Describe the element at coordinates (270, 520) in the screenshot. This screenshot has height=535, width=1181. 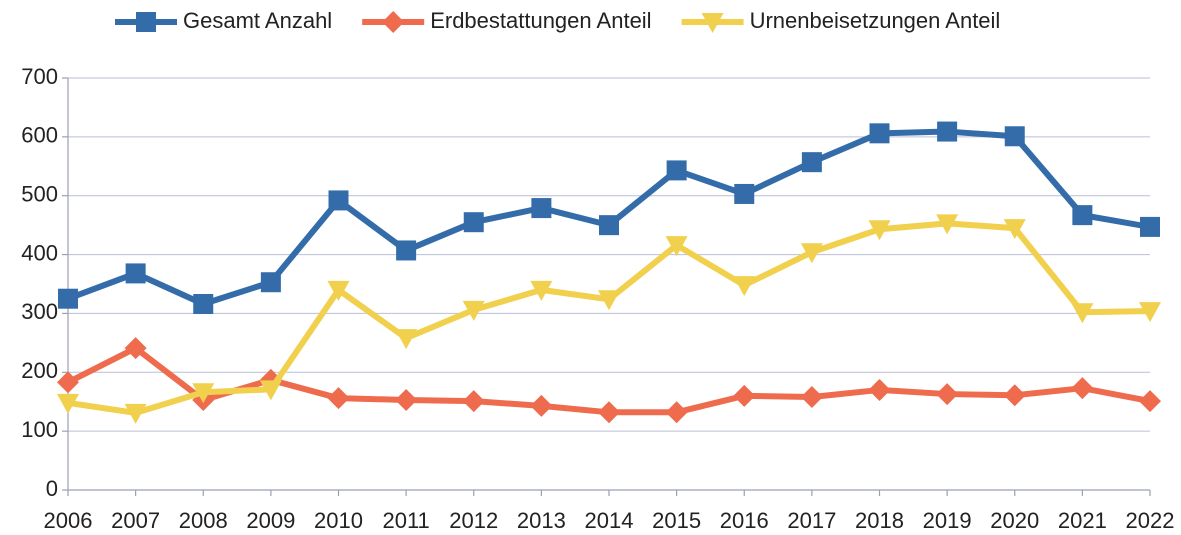
I see `x-tick-label: 2009` at that location.